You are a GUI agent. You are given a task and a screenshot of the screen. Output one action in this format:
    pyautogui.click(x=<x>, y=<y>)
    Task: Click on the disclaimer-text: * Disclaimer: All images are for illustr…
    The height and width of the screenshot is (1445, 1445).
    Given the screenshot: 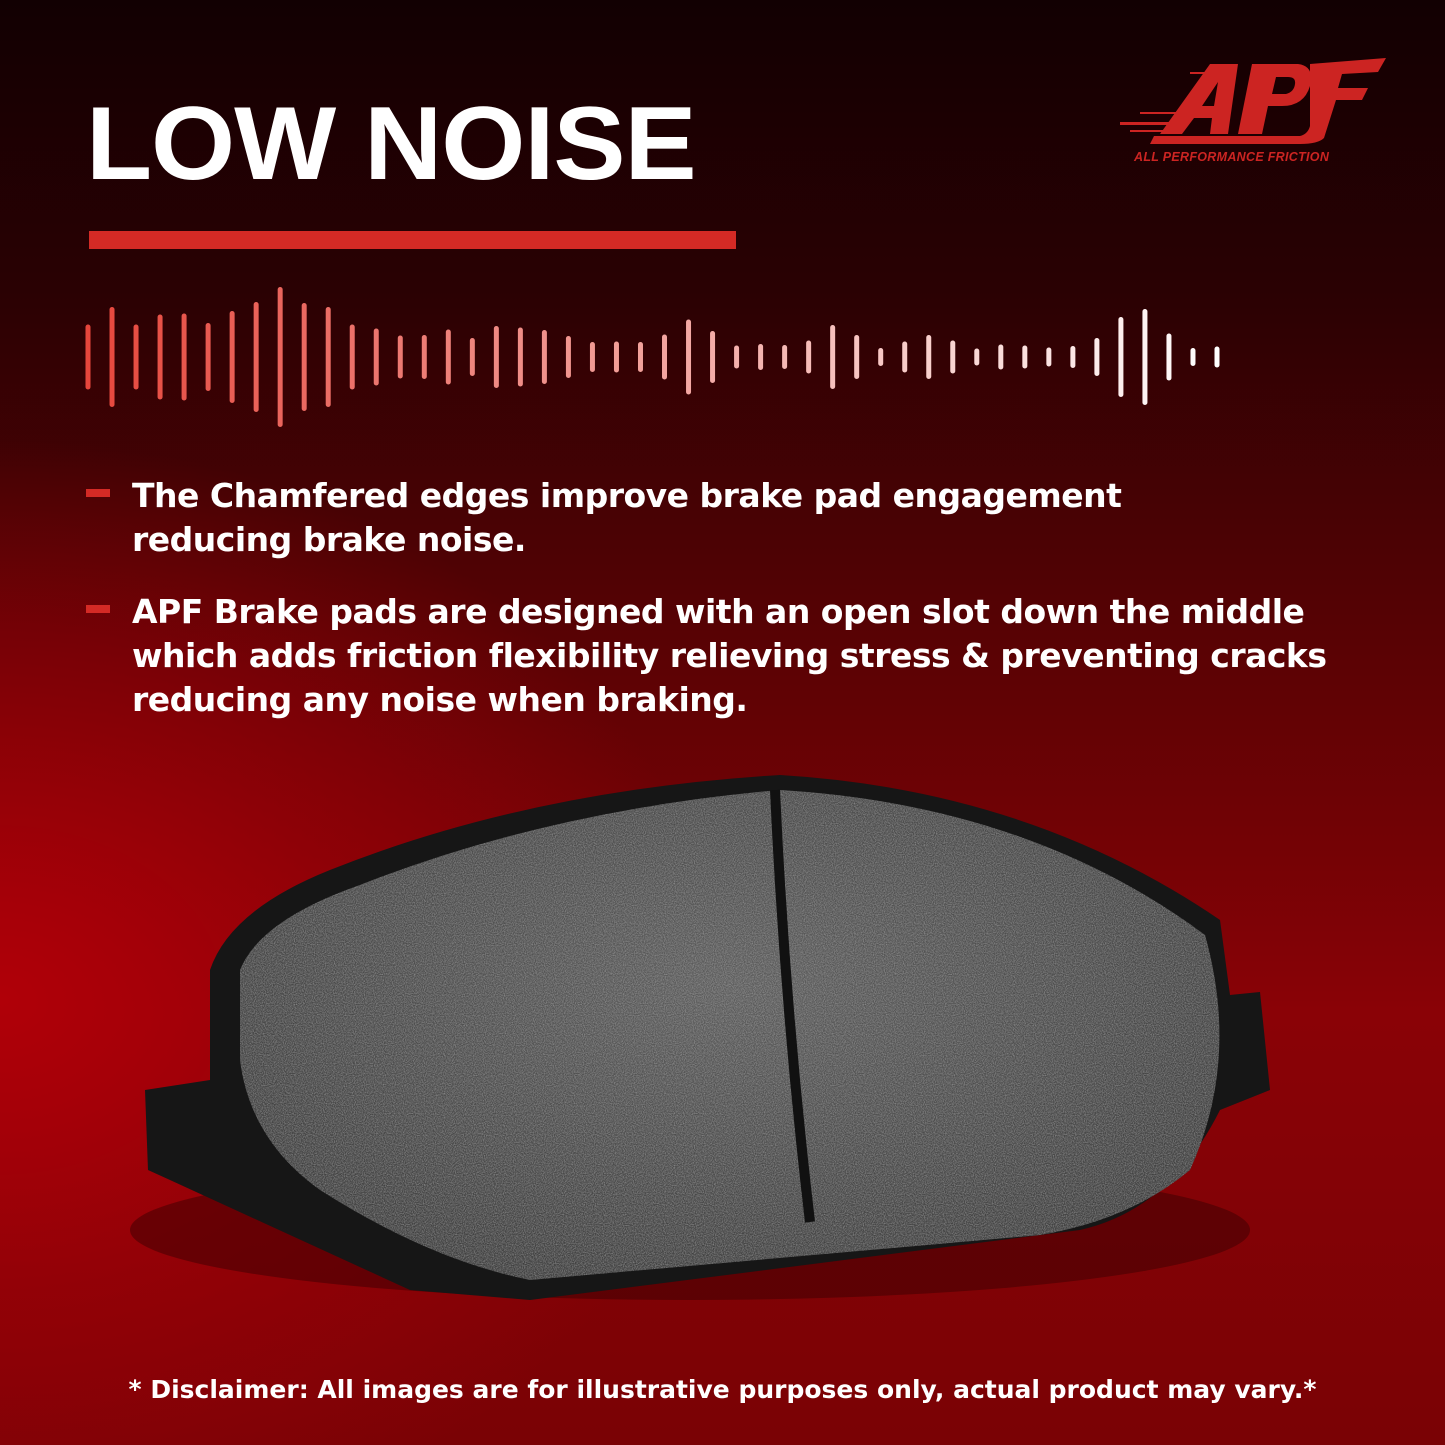 What is the action you would take?
    pyautogui.click(x=722, y=1389)
    